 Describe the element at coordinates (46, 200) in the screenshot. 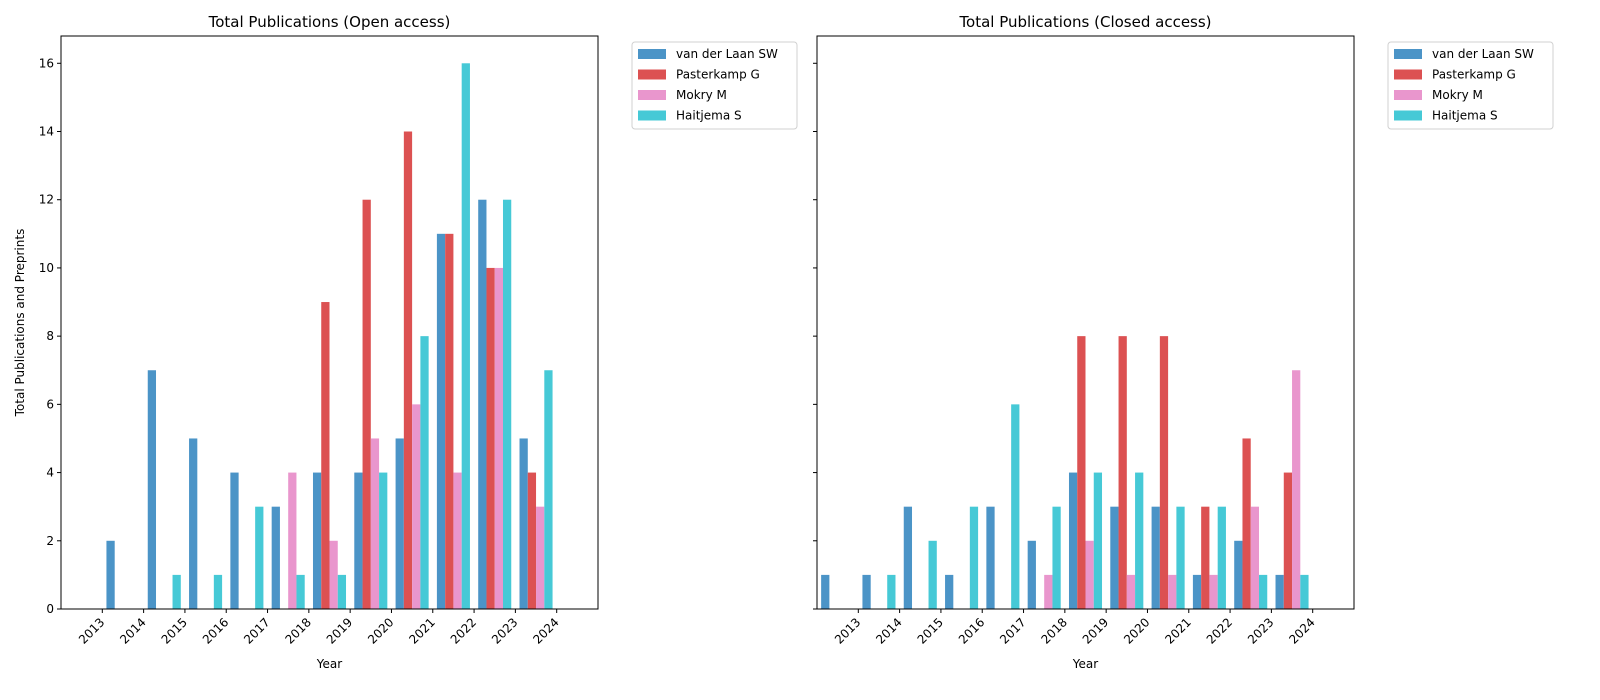

I see `y-tick-label: 12` at that location.